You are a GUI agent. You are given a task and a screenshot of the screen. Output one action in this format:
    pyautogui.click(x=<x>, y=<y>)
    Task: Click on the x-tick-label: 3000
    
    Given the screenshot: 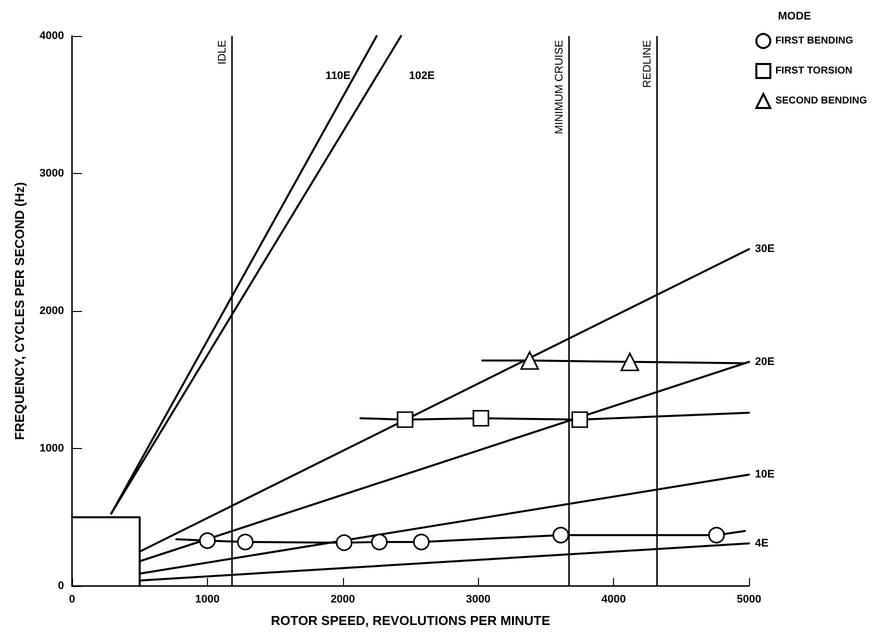 What is the action you would take?
    pyautogui.click(x=478, y=600)
    